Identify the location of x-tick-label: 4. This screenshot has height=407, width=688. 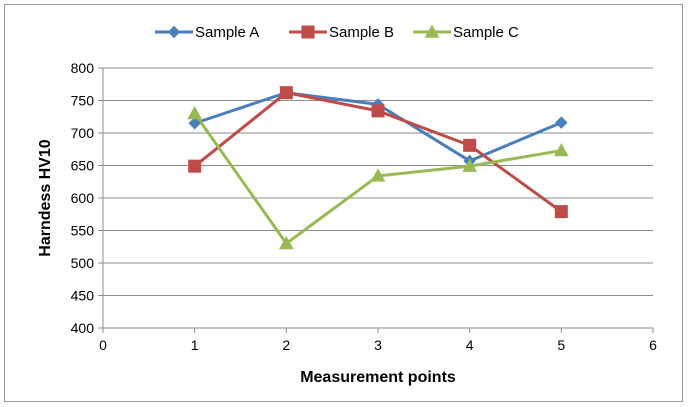
(470, 345).